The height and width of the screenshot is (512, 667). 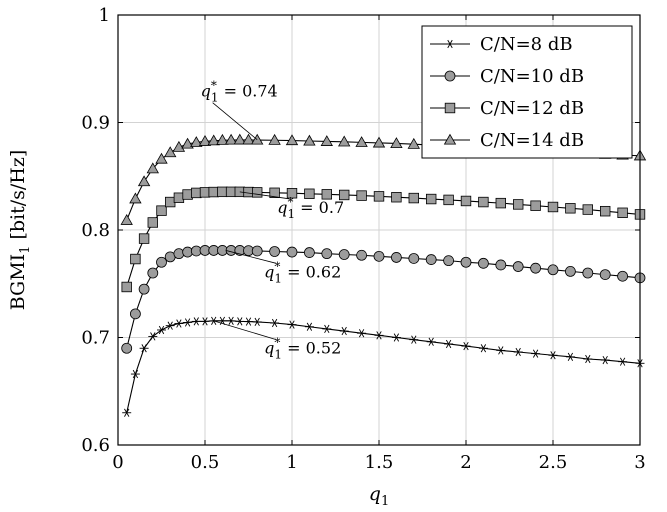 I want to click on optimum-annotation: q* 1 = 0.74, so click(x=239, y=110).